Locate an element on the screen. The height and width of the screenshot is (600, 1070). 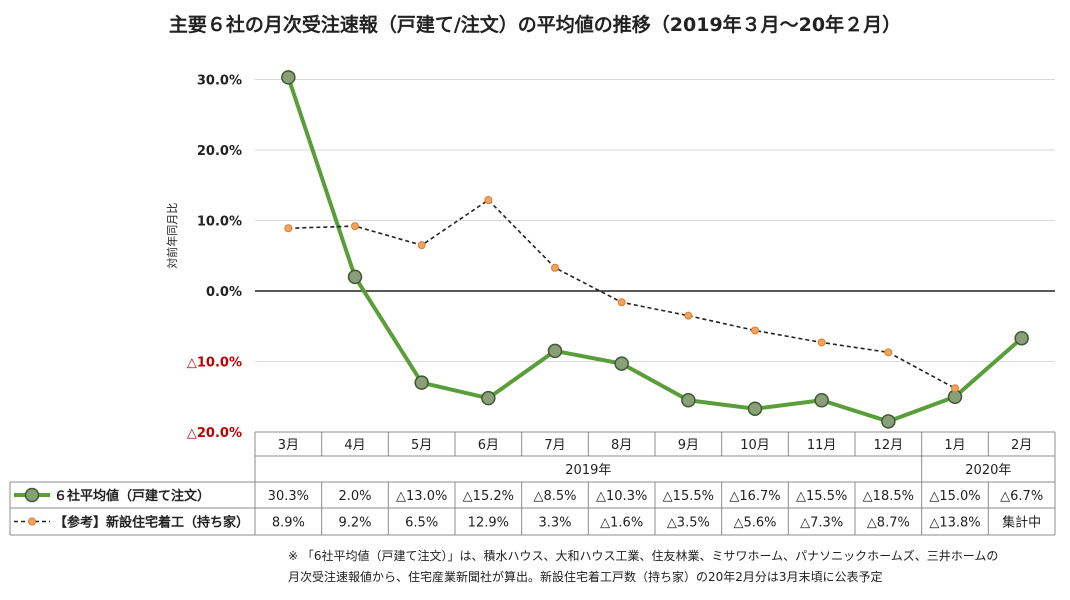
data-label: △15.0% is located at coordinates (954, 496).